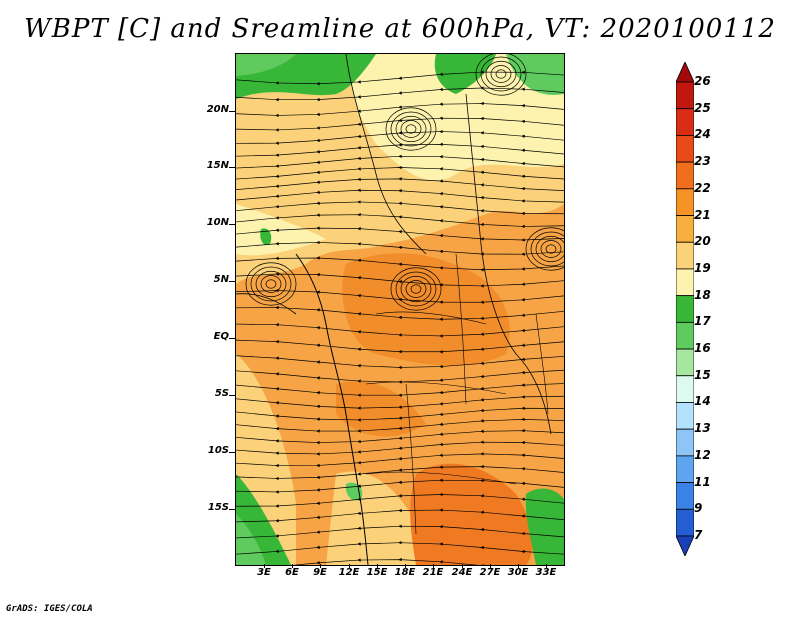  I want to click on lat-tick-label: 20N, so click(217, 109).